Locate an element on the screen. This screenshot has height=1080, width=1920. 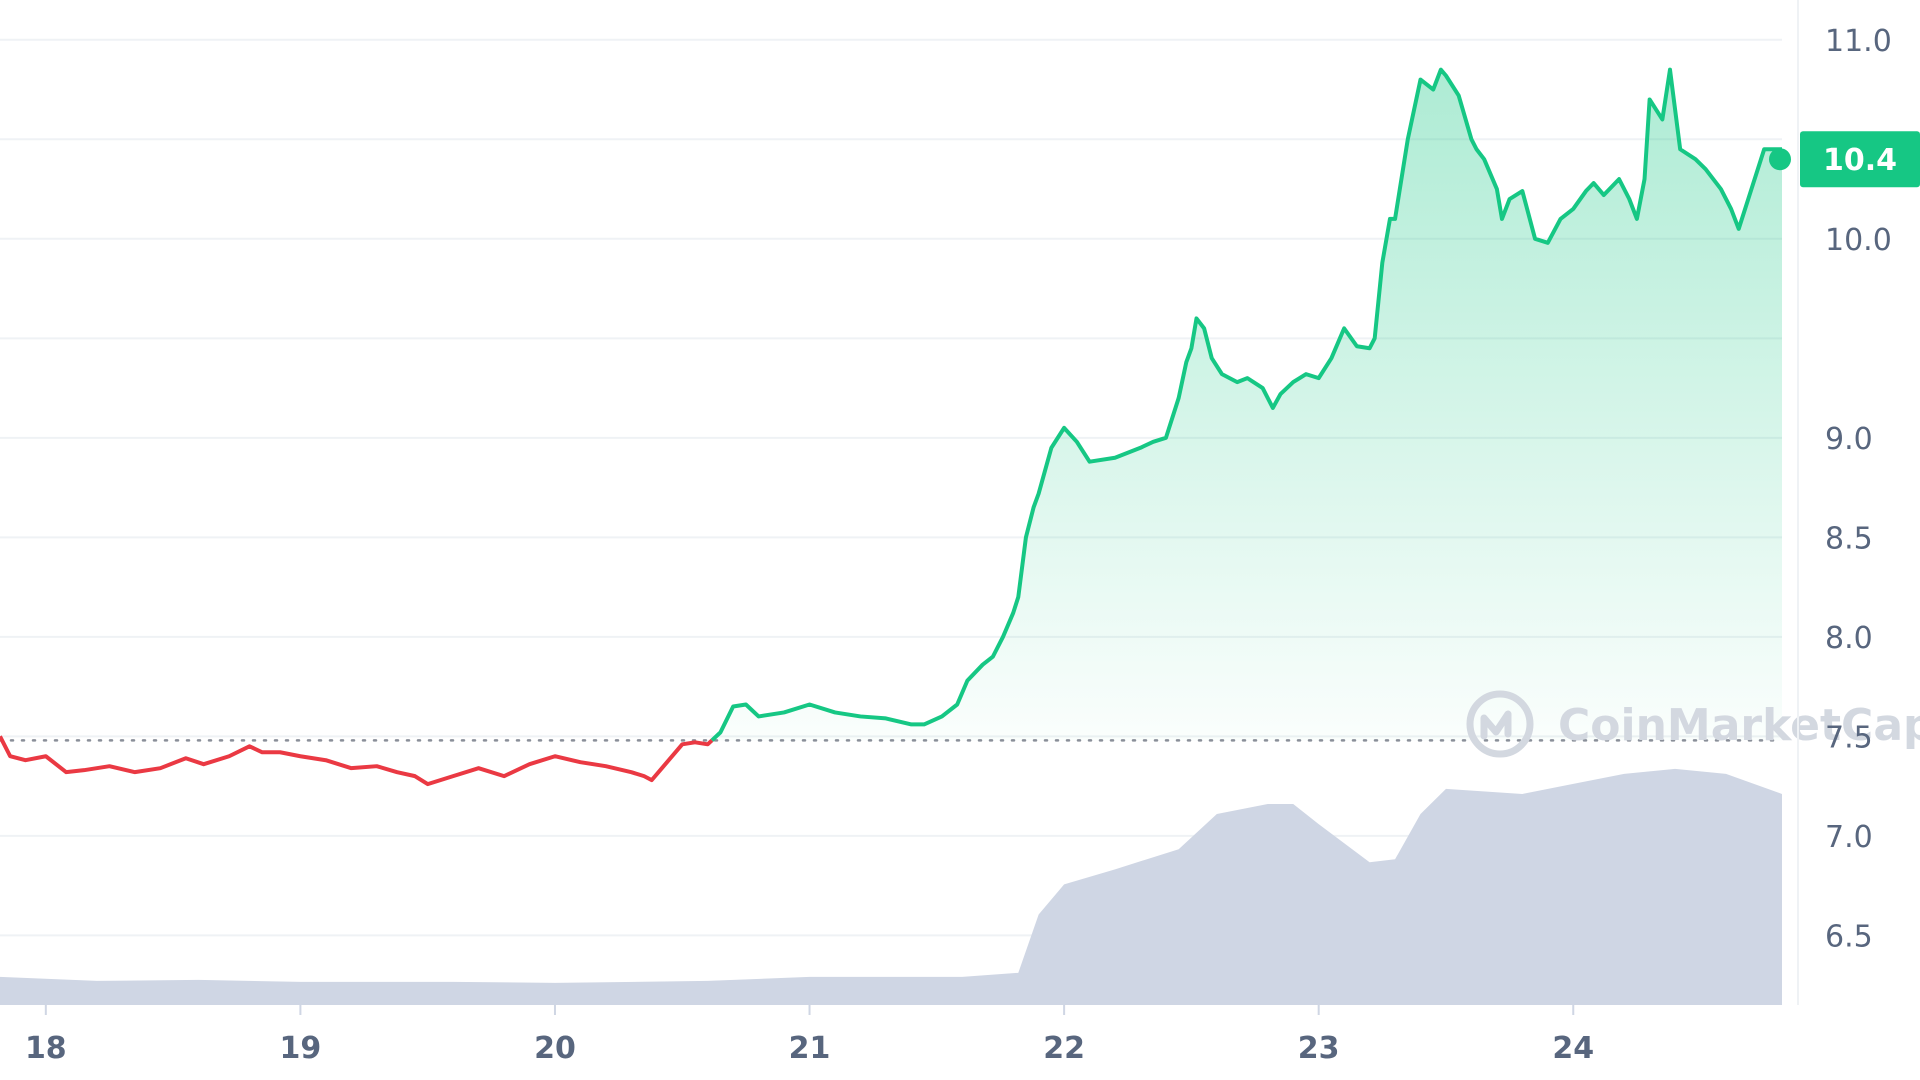
current-price-badge is located at coordinates (1860, 159).